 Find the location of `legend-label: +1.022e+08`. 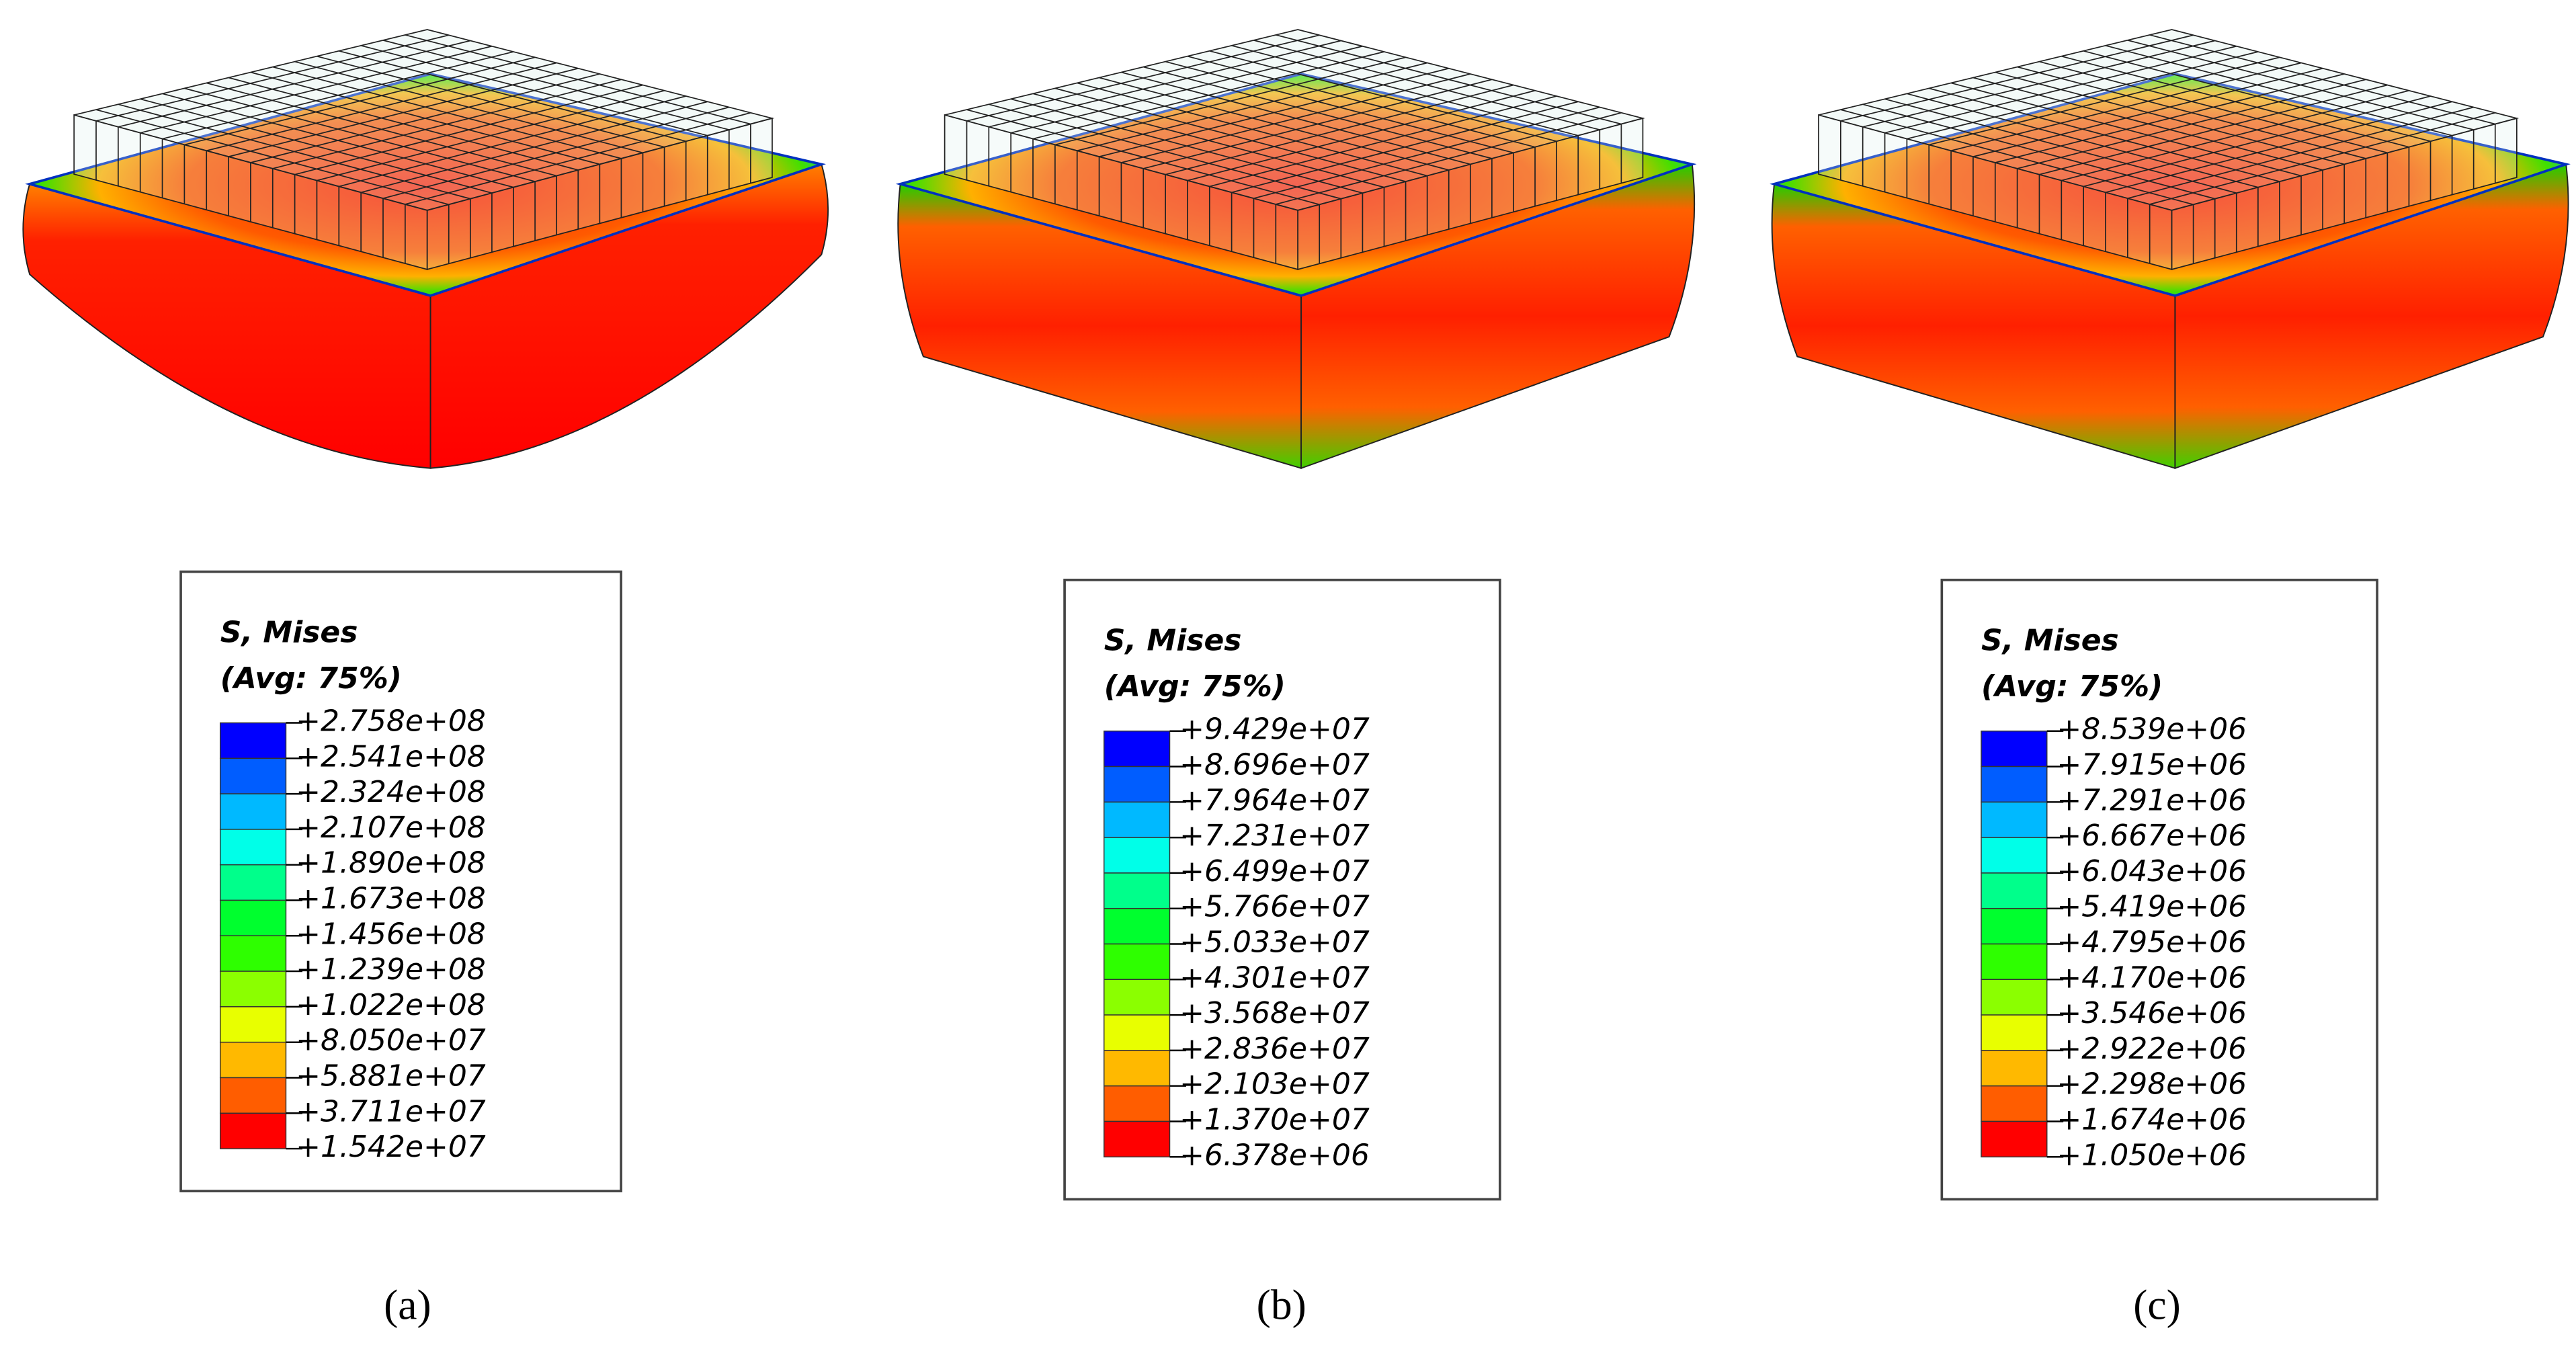

legend-label: +1.022e+08 is located at coordinates (391, 1005).